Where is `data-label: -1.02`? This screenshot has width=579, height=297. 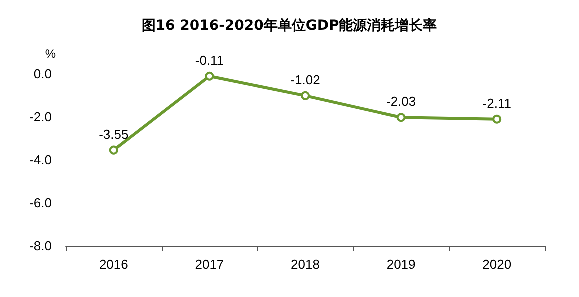 data-label: -1.02 is located at coordinates (305, 80).